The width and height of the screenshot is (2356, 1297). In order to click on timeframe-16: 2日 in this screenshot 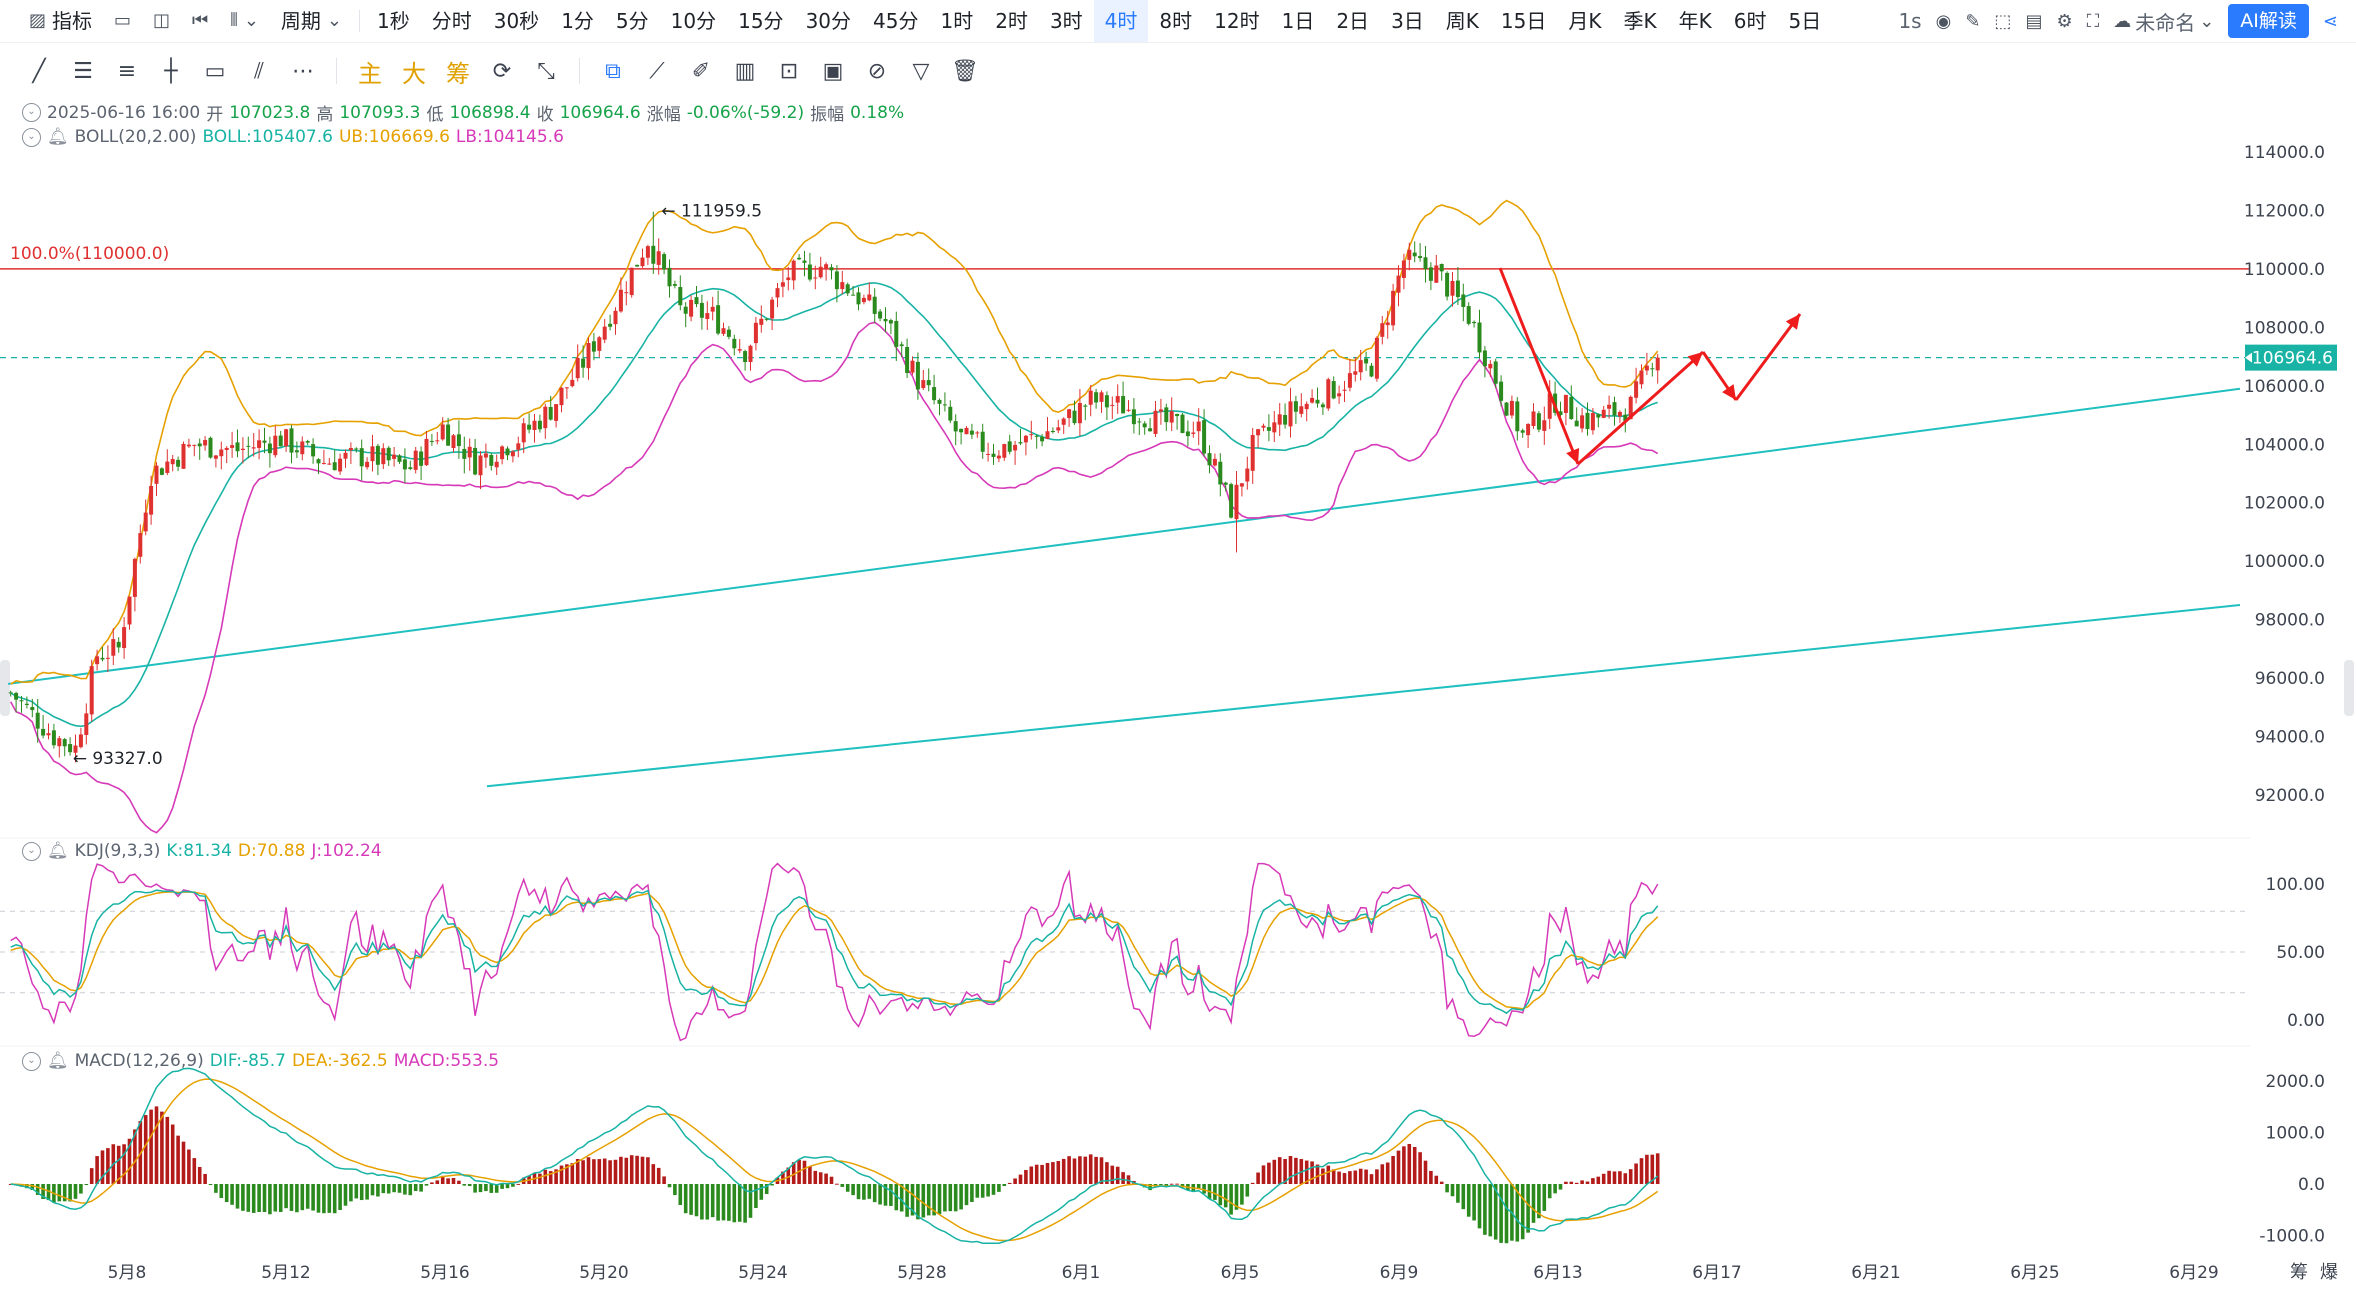, I will do `click(1353, 21)`.